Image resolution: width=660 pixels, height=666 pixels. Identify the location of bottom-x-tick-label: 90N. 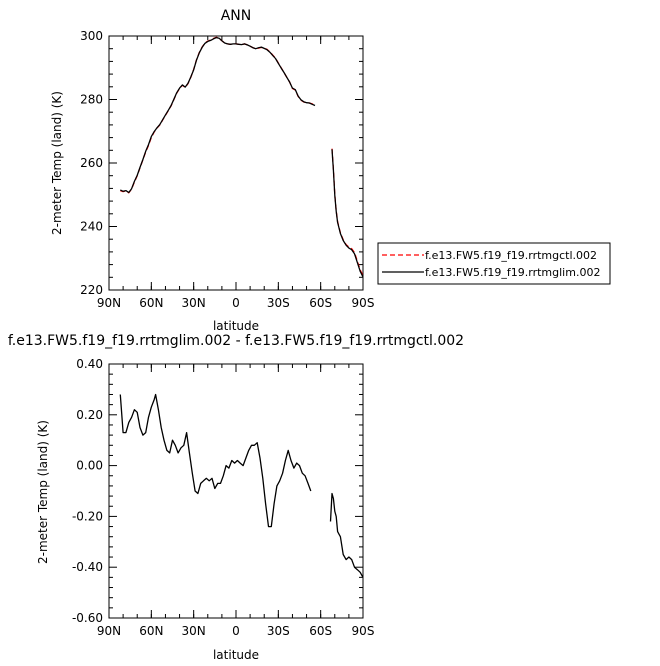
(109, 631).